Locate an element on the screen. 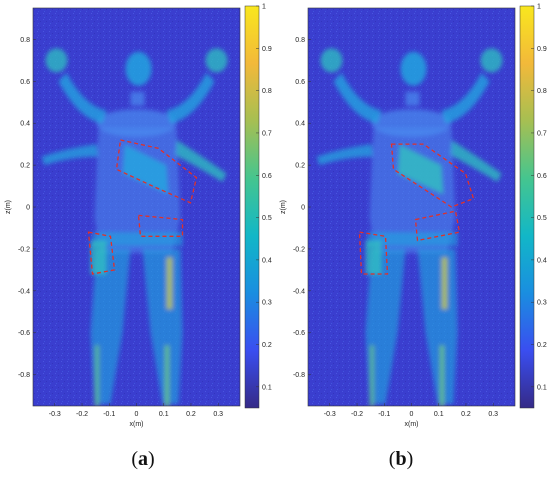 This screenshot has width=550, height=481. caption-a: (a) is located at coordinates (143, 459).